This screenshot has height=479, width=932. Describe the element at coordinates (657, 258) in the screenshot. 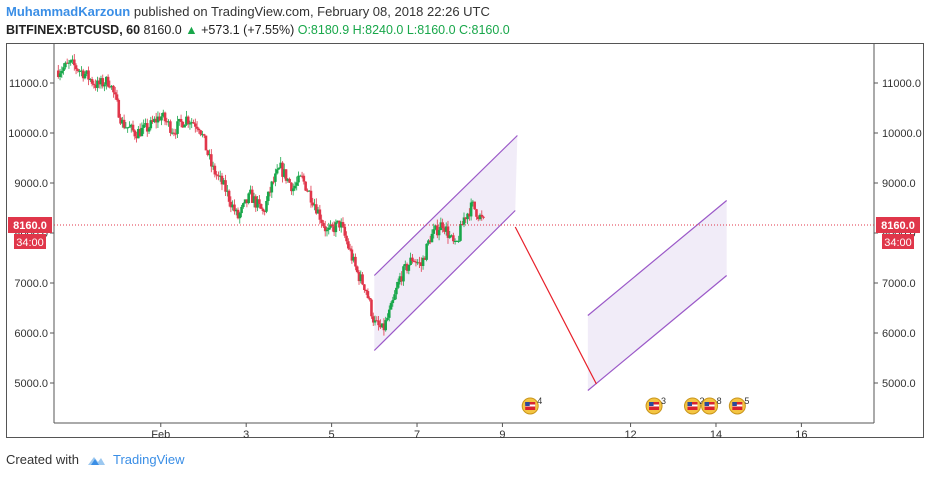

I see `projected-channel-upper-line` at that location.